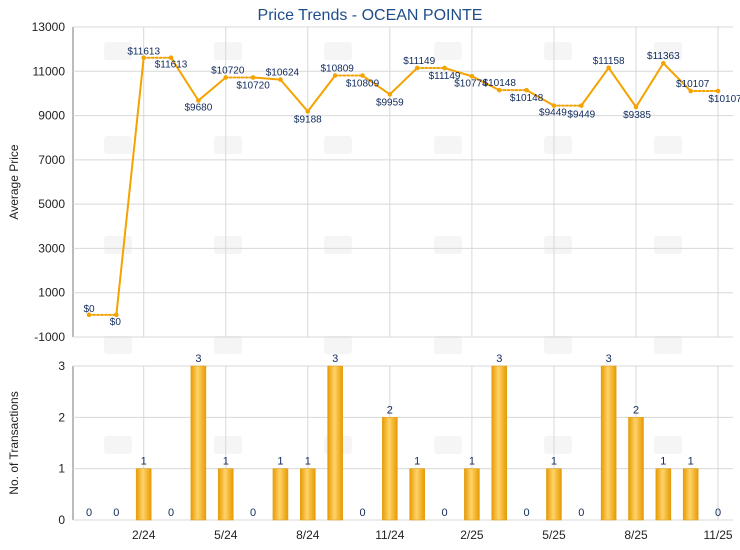  What do you see at coordinates (663, 56) in the screenshot?
I see `price-data-label: $11363` at bounding box center [663, 56].